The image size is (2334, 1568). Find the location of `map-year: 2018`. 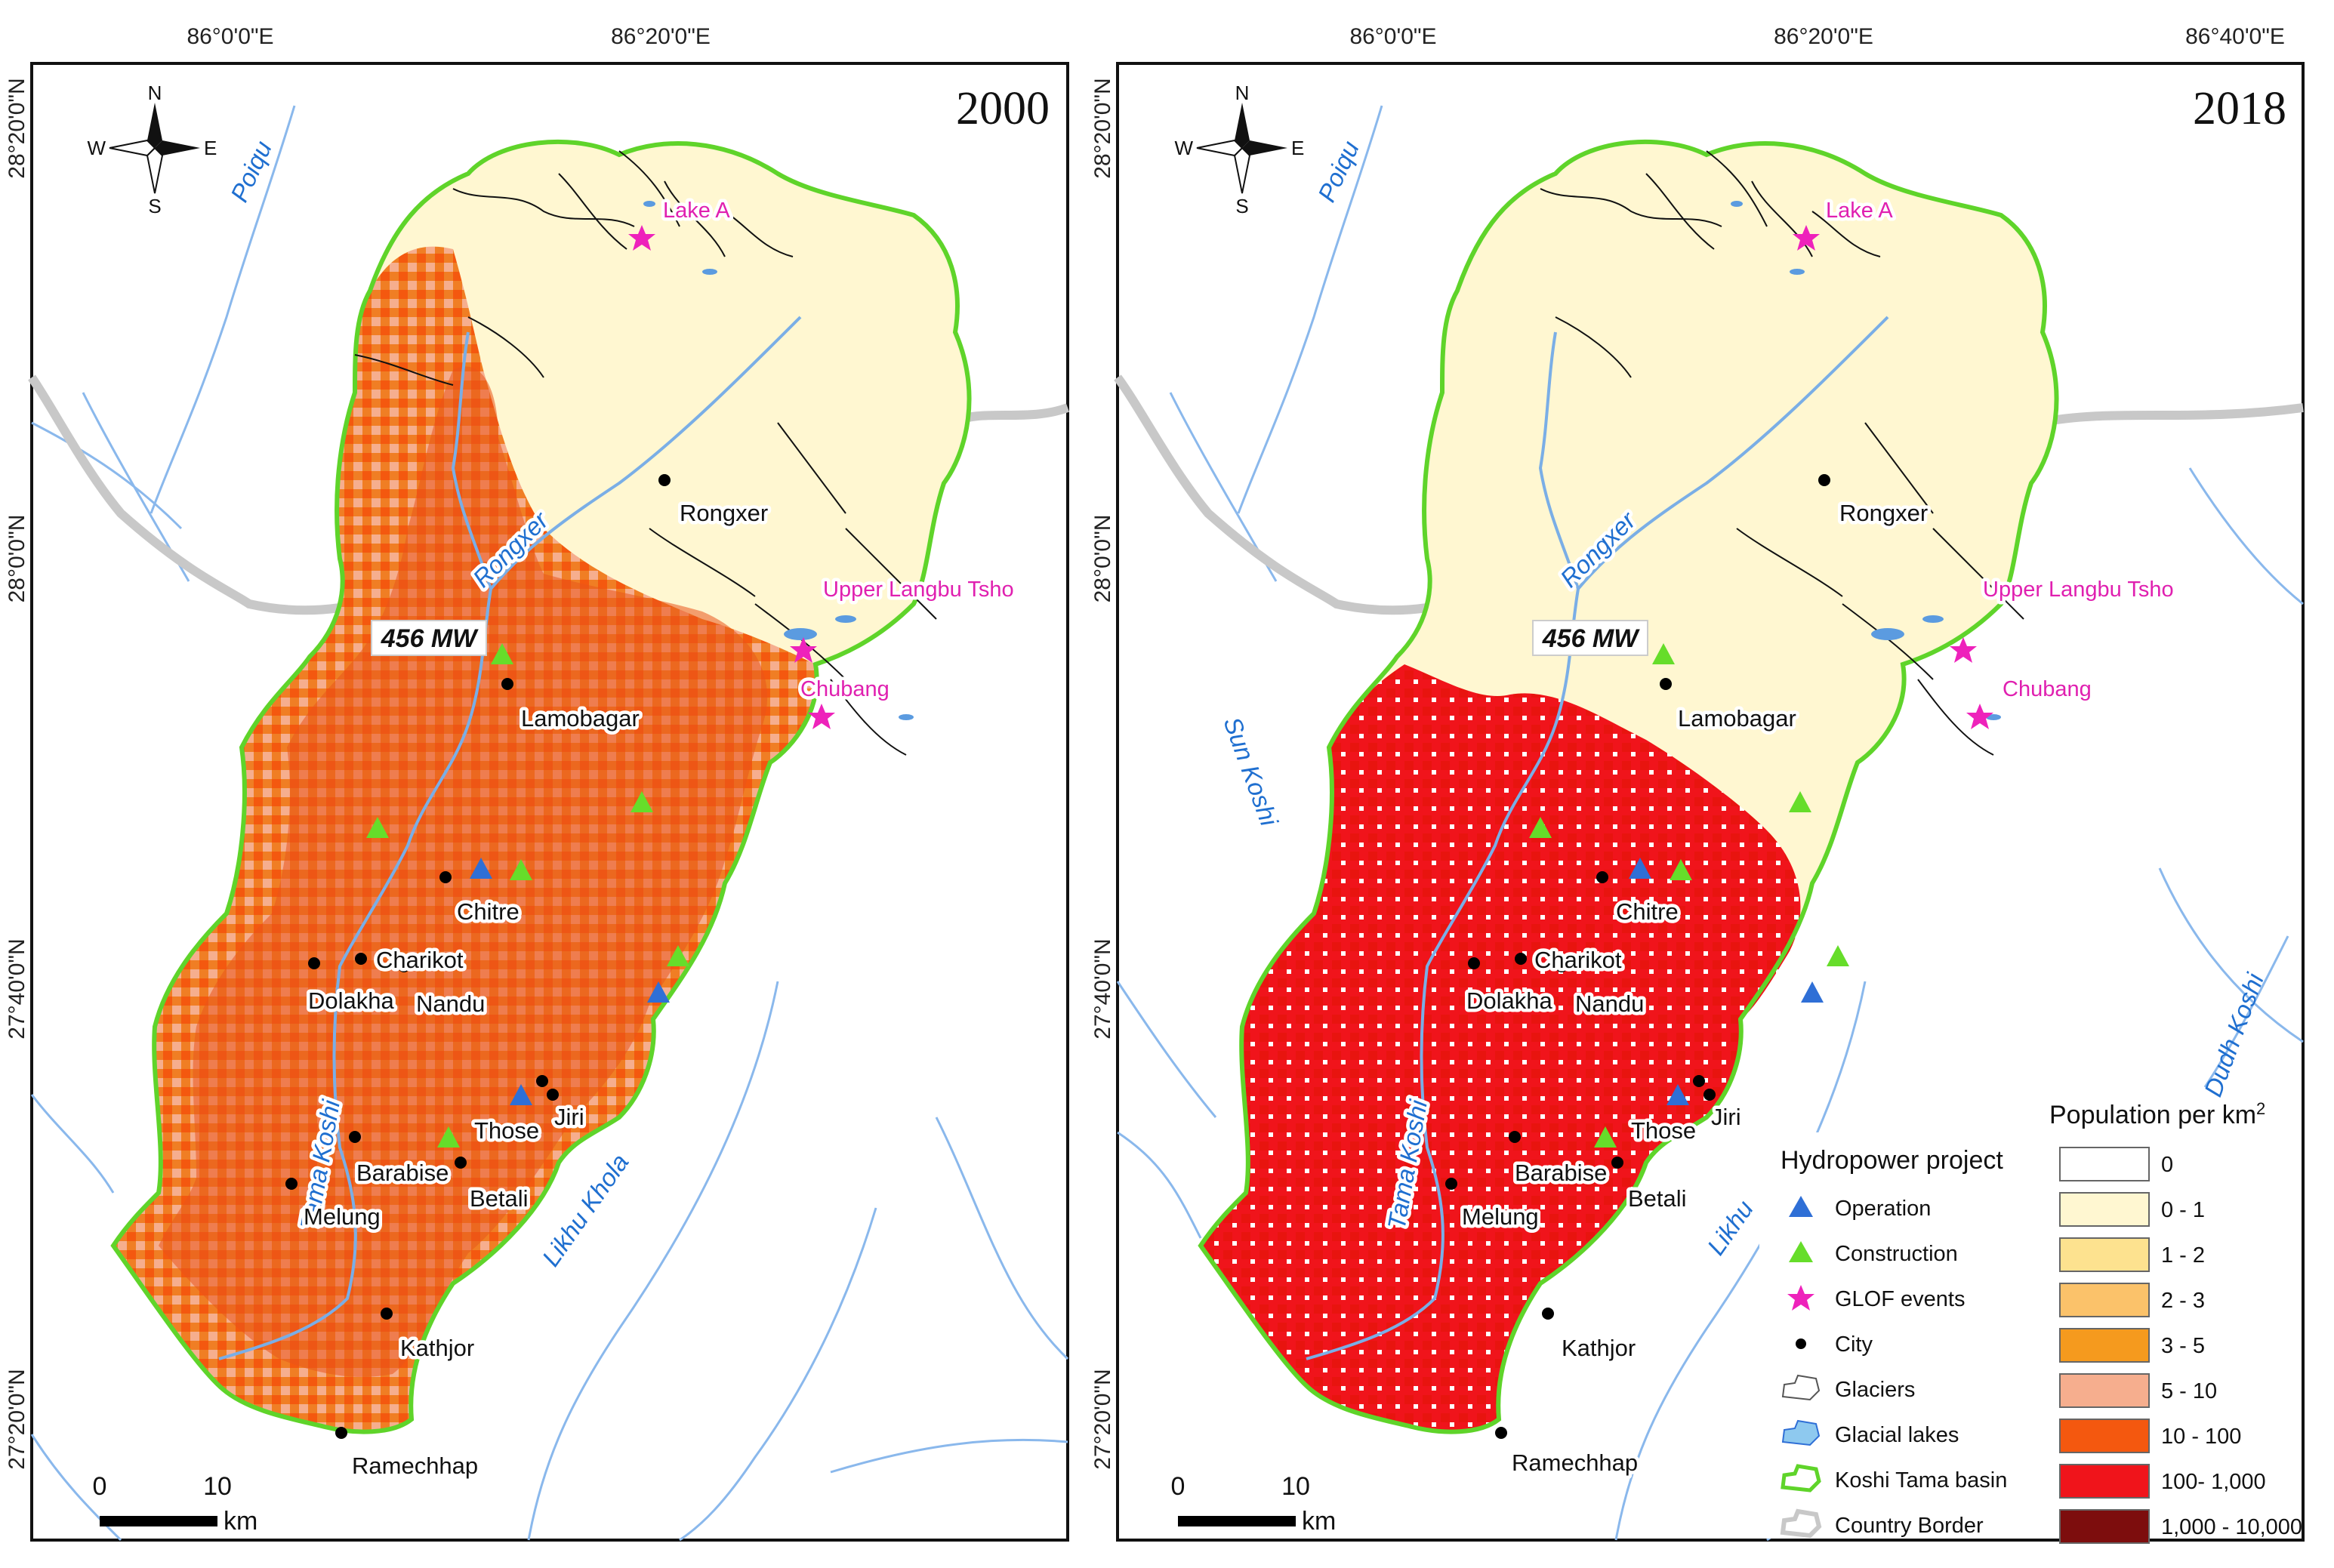

map-year: 2018 is located at coordinates (2239, 108).